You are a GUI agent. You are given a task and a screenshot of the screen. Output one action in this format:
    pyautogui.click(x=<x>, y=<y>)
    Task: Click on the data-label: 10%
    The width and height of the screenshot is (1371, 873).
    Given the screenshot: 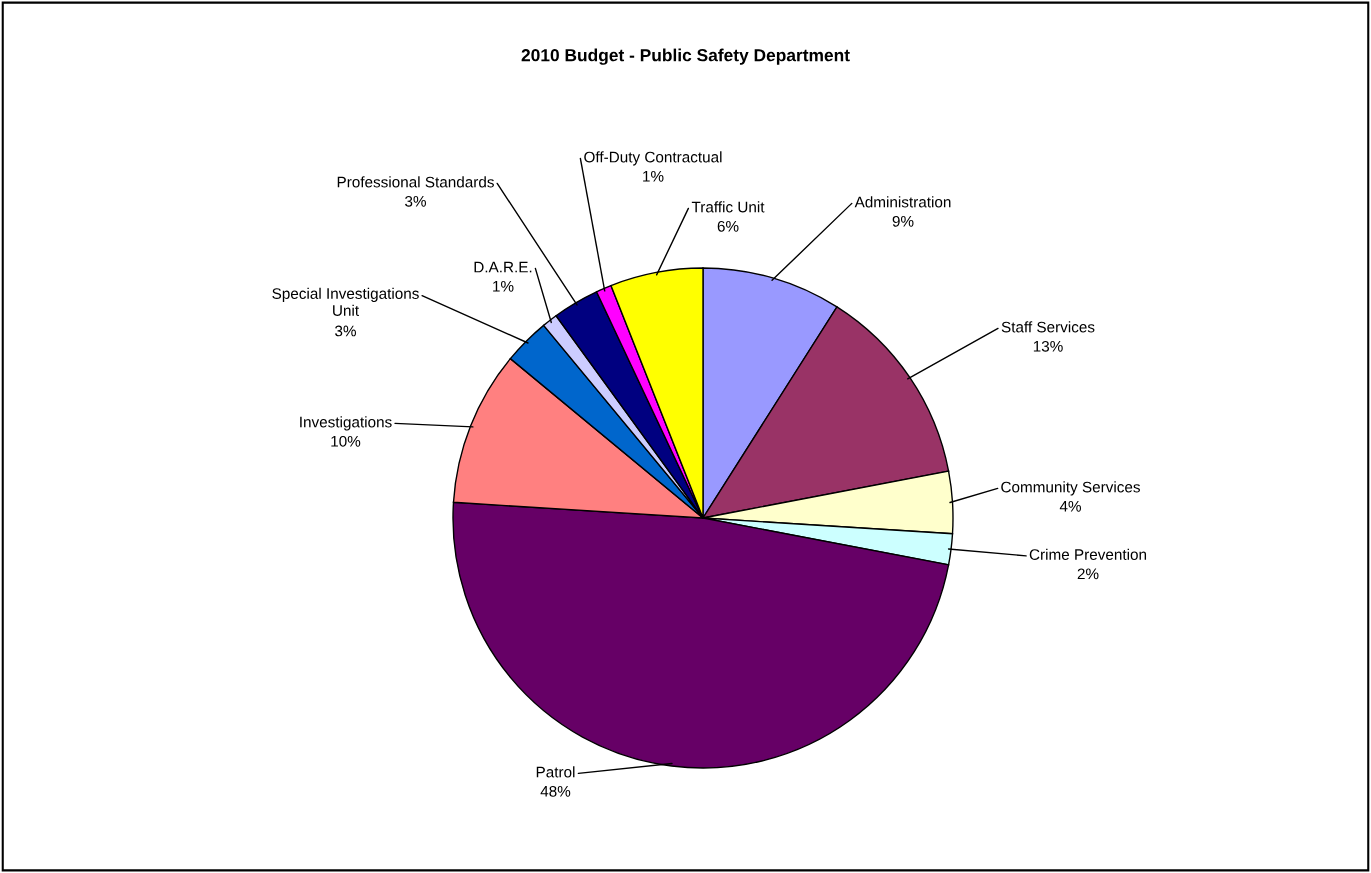 What is the action you would take?
    pyautogui.click(x=346, y=441)
    